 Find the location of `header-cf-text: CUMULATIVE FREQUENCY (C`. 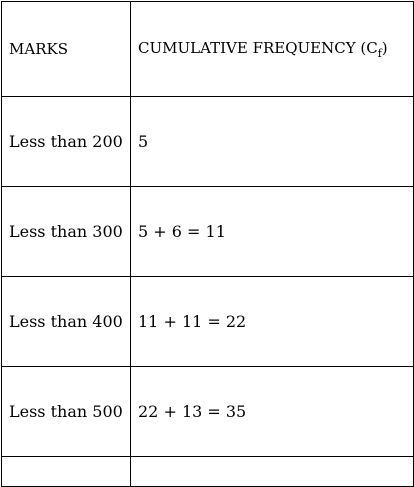

header-cf-text: CUMULATIVE FREQUENCY (C is located at coordinates (258, 47).